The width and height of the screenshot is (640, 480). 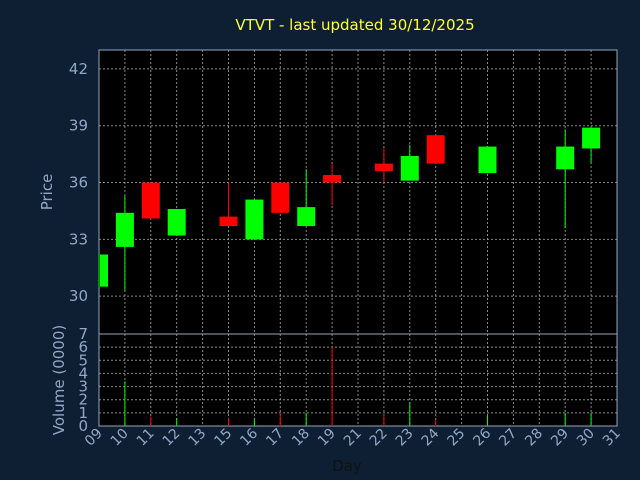 What do you see at coordinates (83, 413) in the screenshot?
I see `volume-tick-label: 1` at bounding box center [83, 413].